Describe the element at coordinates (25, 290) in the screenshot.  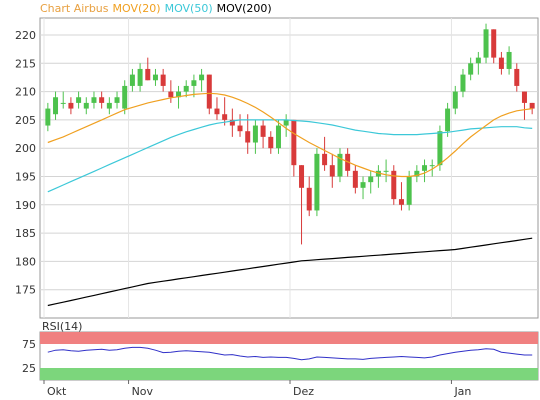
I see `y-tick-label-175: 175` at that location.